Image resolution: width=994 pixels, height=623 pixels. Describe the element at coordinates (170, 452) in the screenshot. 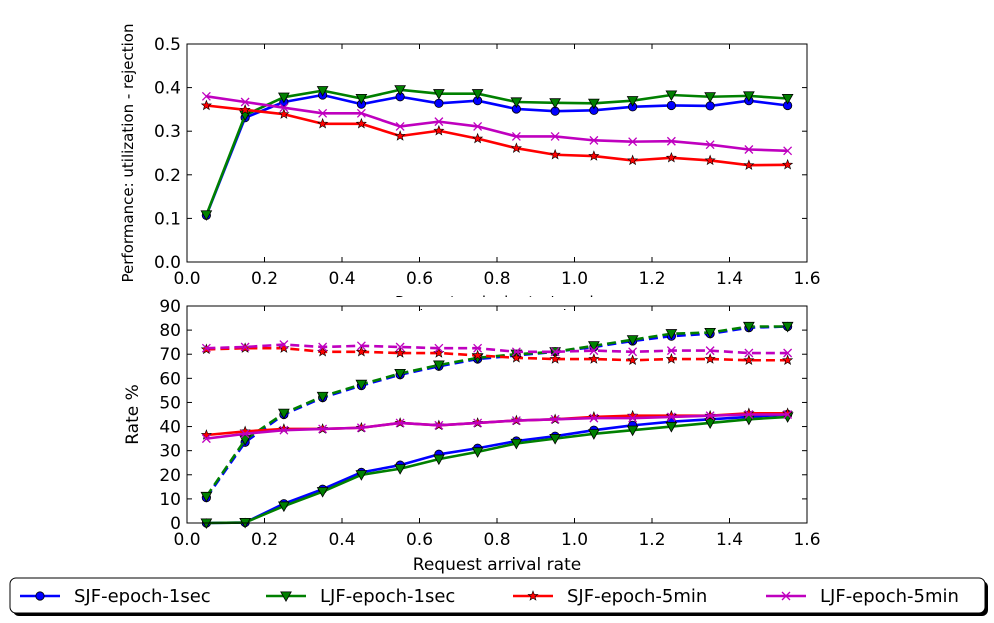

I see `y-tick-label: 30` at that location.